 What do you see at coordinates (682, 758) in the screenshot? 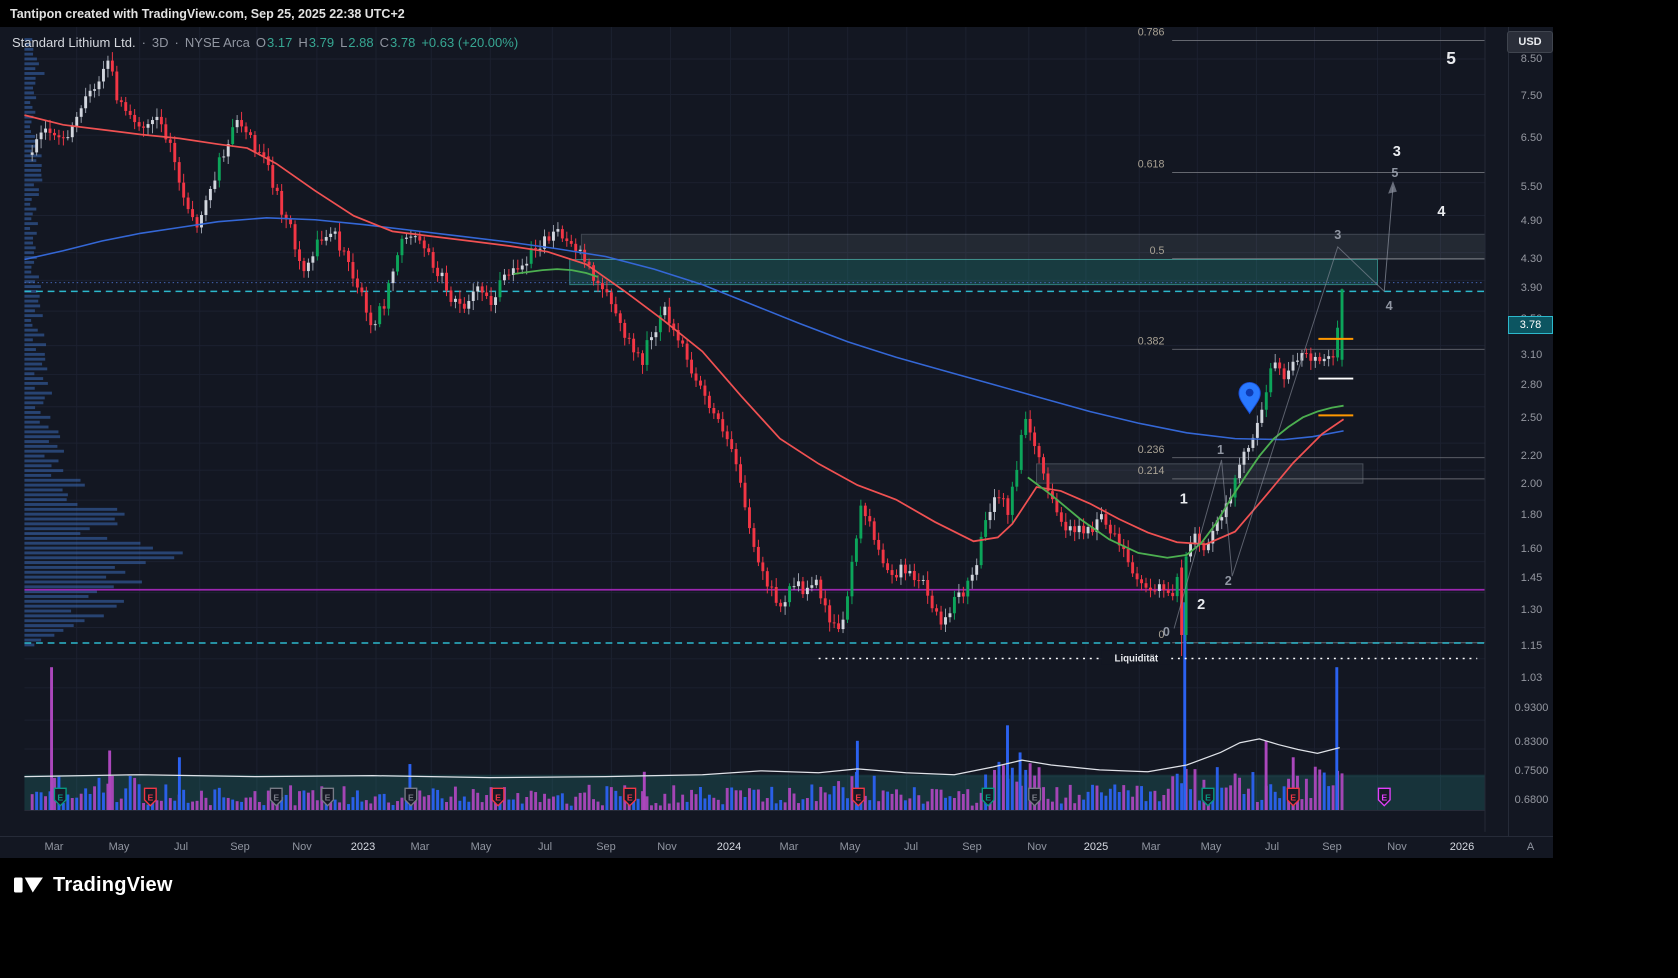
I see `volume-ma-line` at bounding box center [682, 758].